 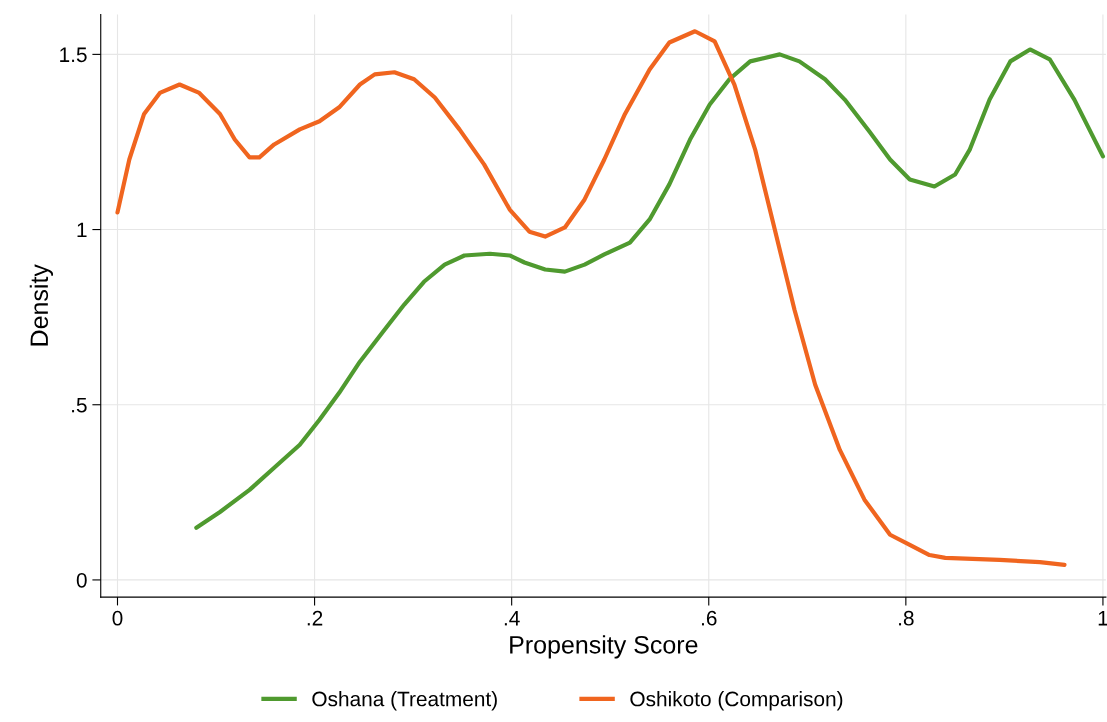 I want to click on x-tick-label: .4, so click(x=512, y=618).